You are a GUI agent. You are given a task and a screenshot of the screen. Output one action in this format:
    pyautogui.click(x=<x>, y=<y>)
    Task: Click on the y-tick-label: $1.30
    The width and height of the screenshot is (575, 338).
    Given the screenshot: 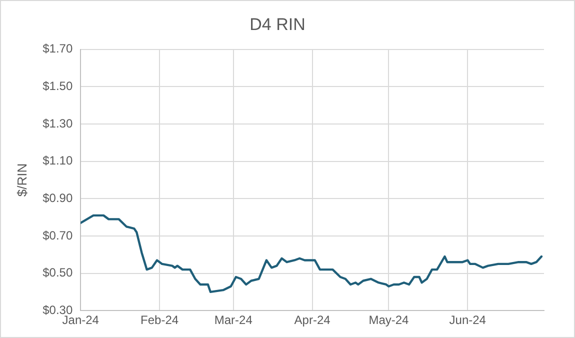 What is the action you would take?
    pyautogui.click(x=57, y=123)
    